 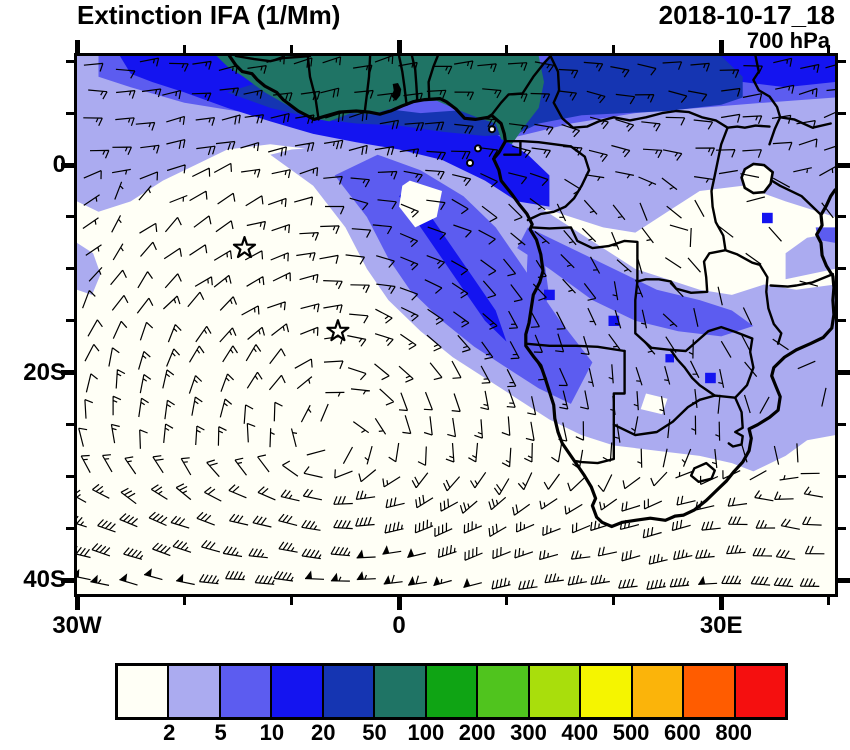 What do you see at coordinates (59, 165) in the screenshot?
I see `y-axis-label: 0` at bounding box center [59, 165].